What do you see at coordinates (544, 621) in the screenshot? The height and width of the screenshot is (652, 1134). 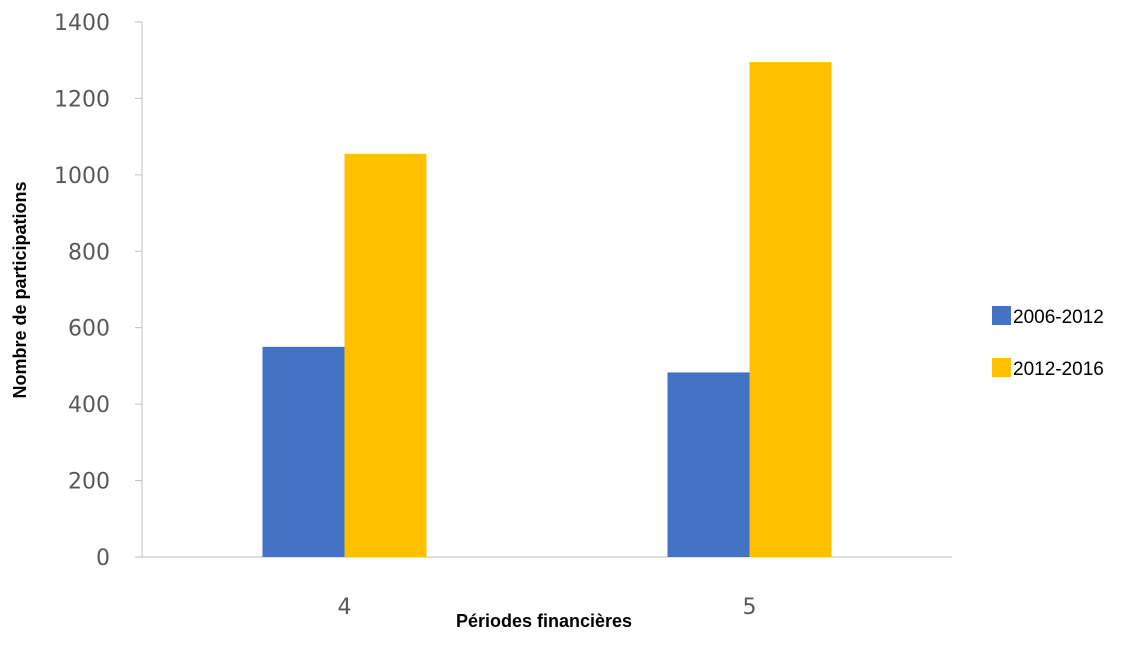 I see `x-axis-title: Périodes financières` at bounding box center [544, 621].